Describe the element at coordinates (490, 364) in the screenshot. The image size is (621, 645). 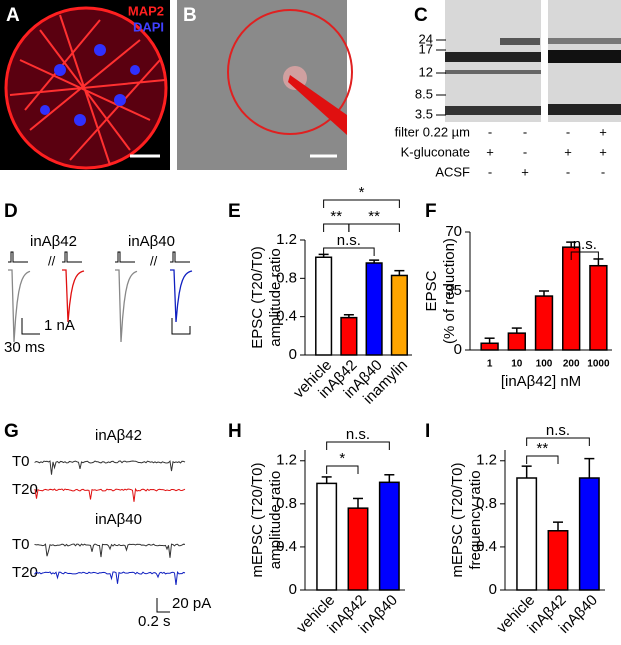
I see `x-tick-label: 1` at that location.